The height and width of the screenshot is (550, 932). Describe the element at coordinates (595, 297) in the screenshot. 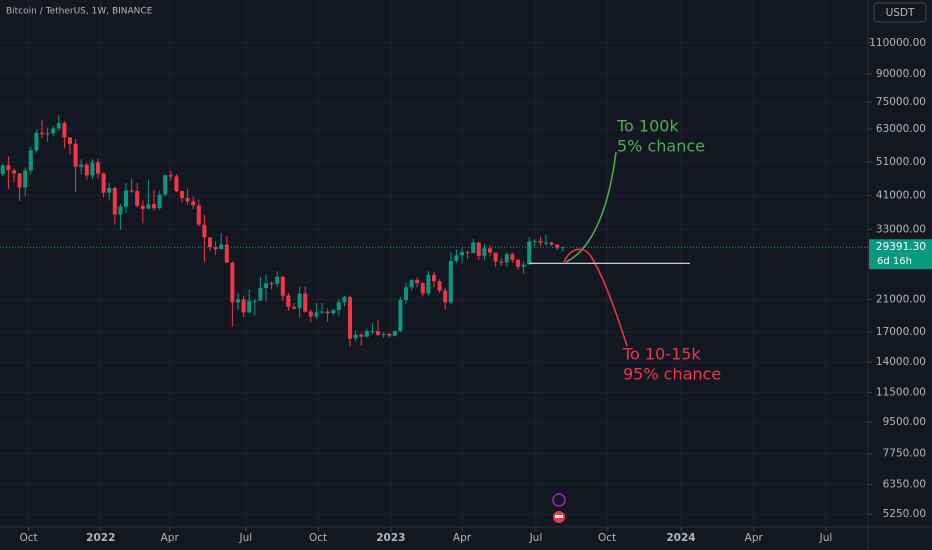

I see `bear-curve` at that location.